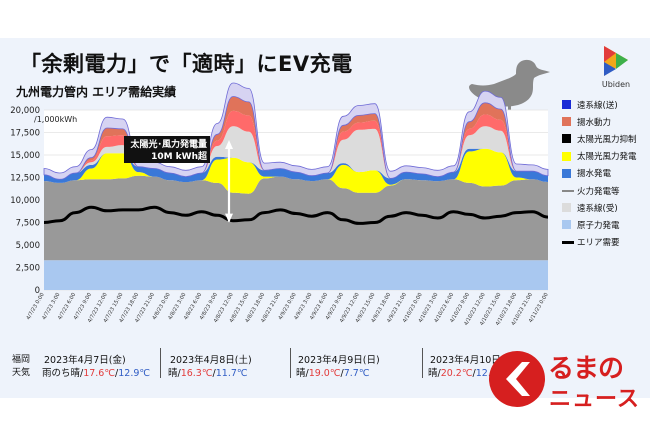 The height and width of the screenshot is (433, 650). What do you see at coordinates (231, 373) in the screenshot?
I see `weather-low-temp: 11.7℃` at bounding box center [231, 373].